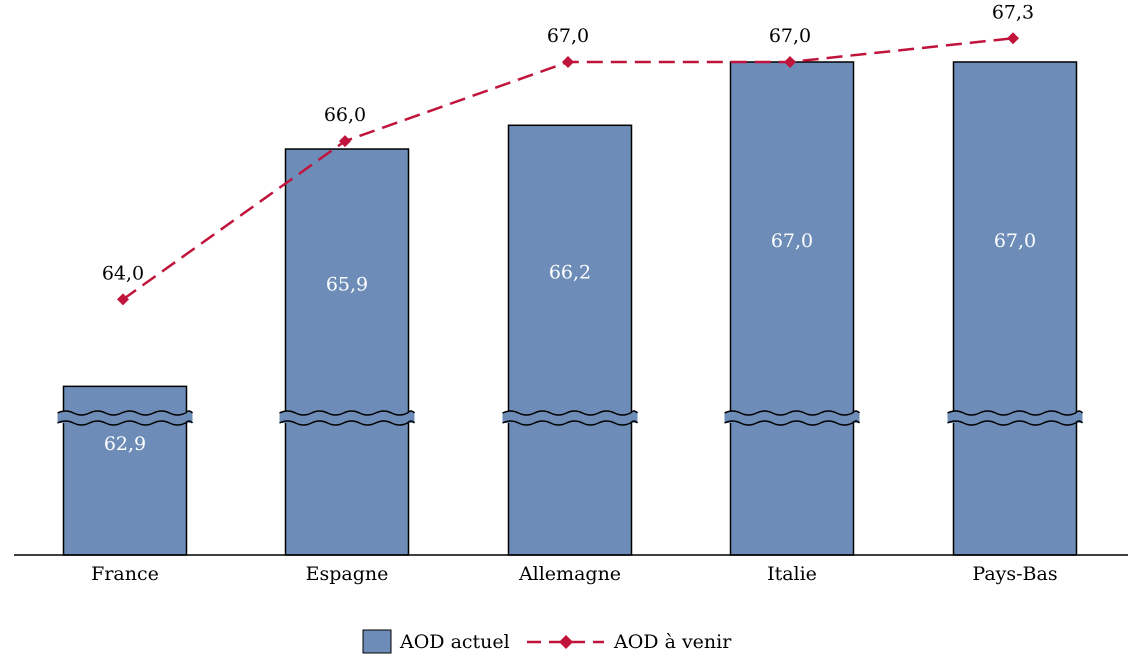 This screenshot has width=1140, height=668. What do you see at coordinates (1015, 418) in the screenshot?
I see `axis-break-pays-bas` at bounding box center [1015, 418].